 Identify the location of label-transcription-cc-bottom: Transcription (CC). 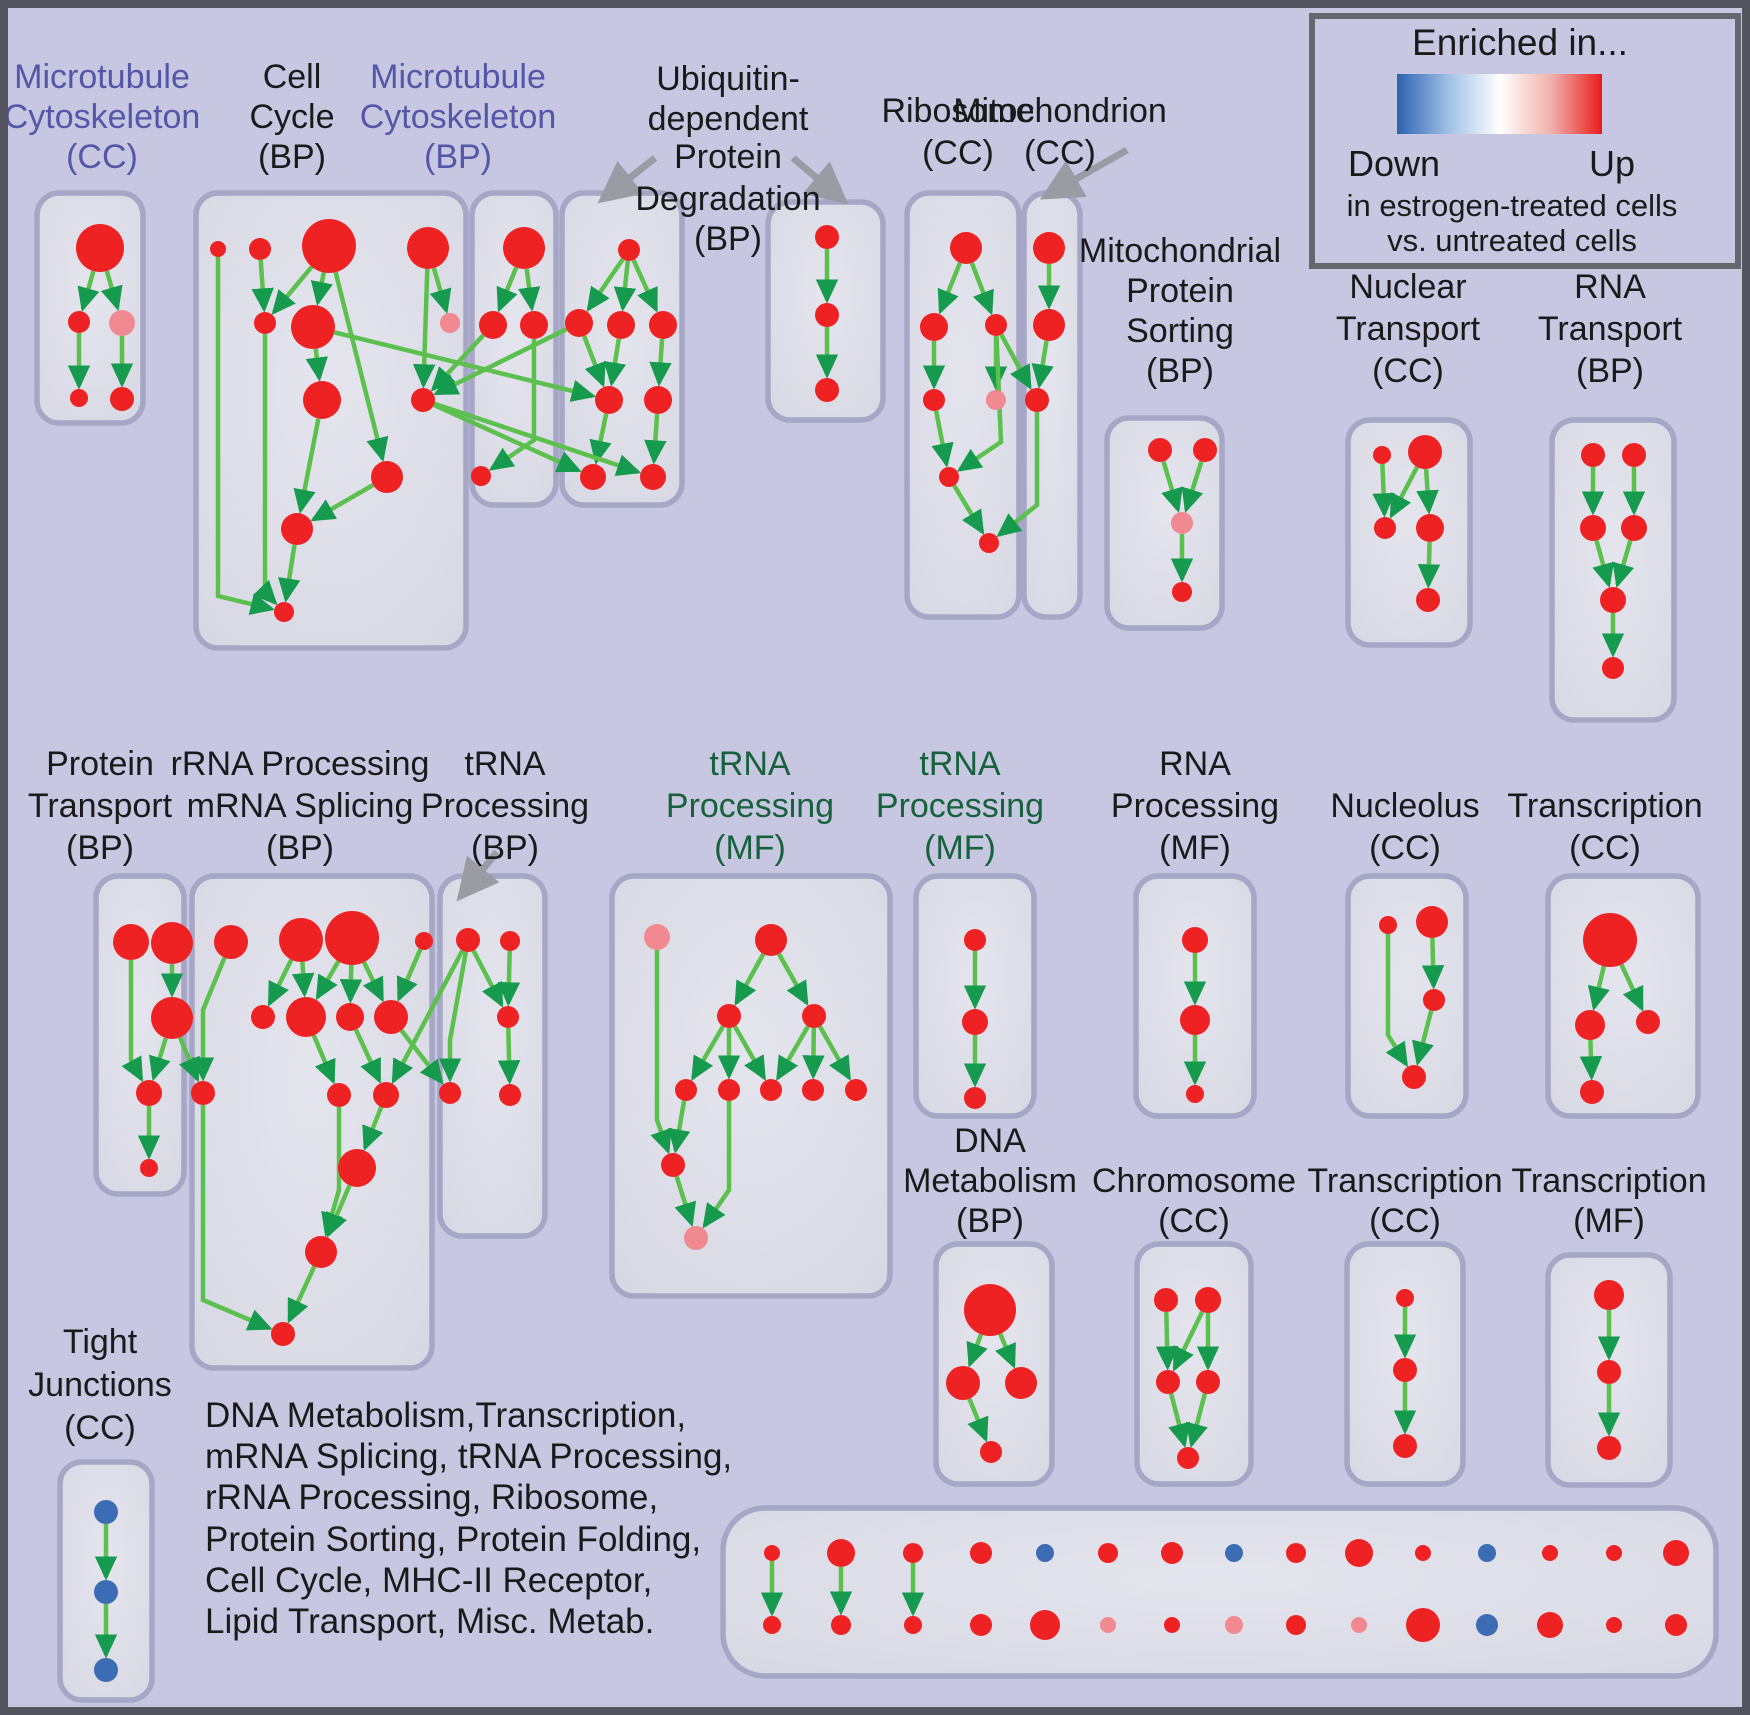
(1404, 1201).